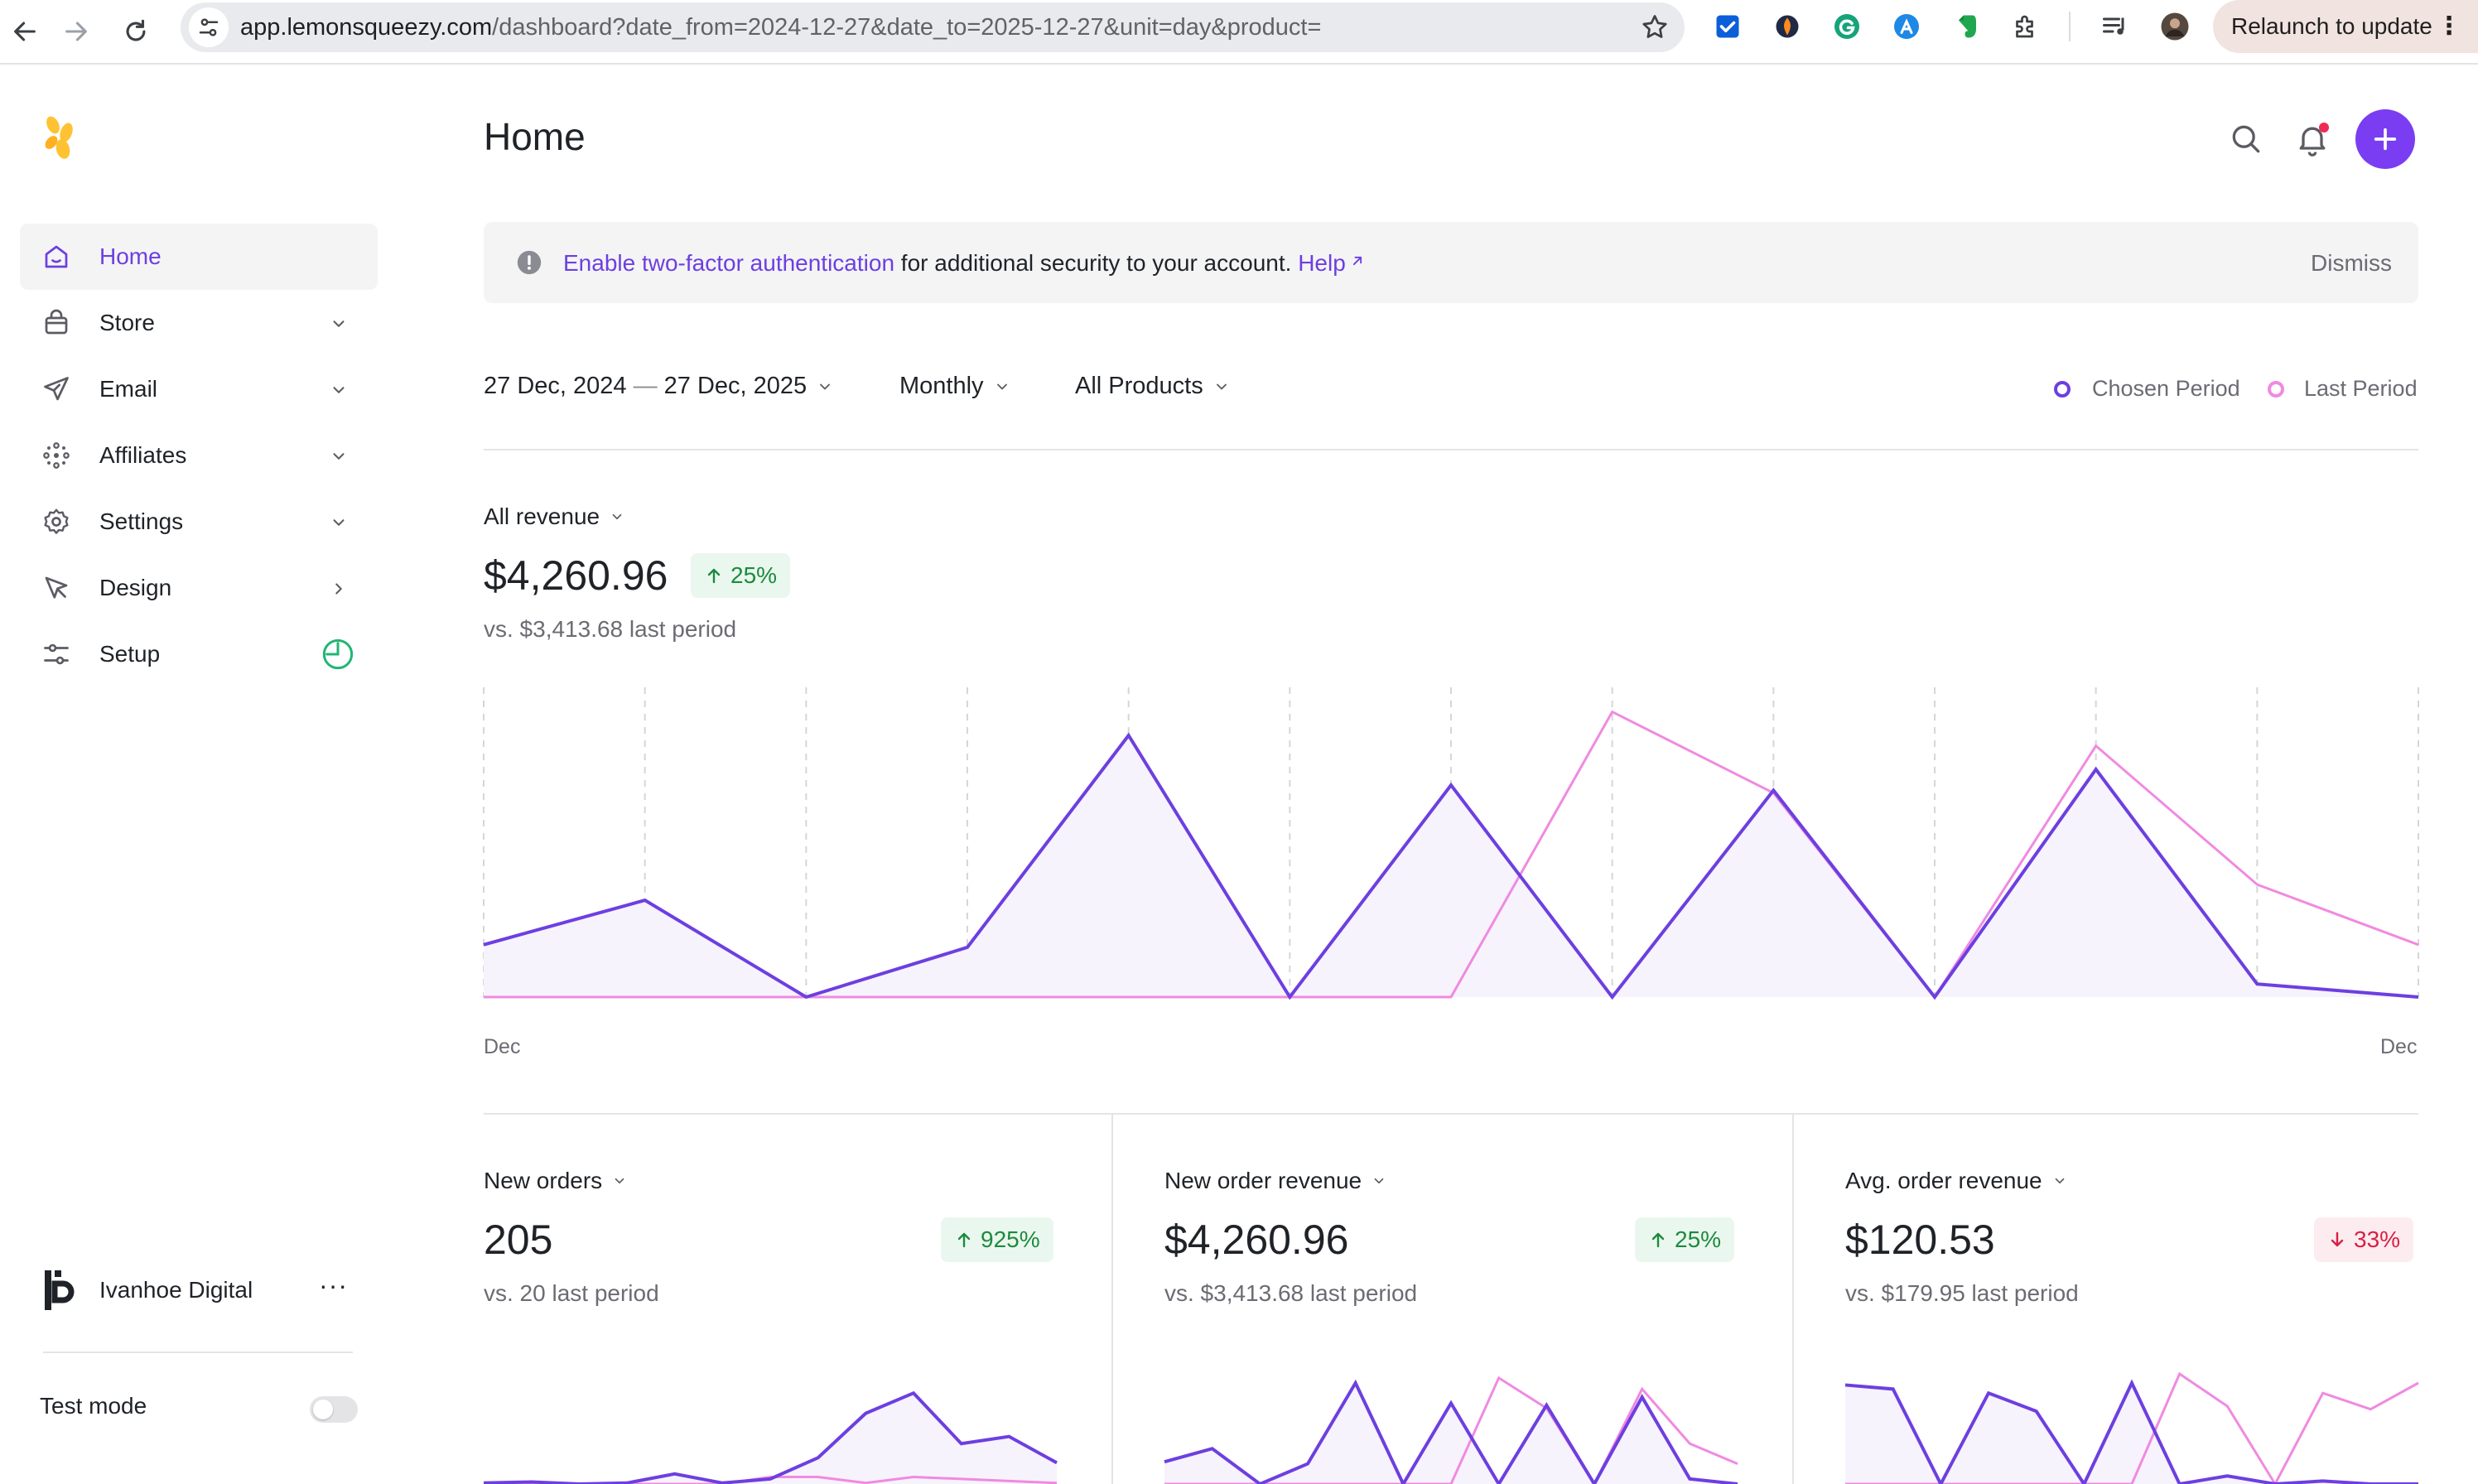 The image size is (2478, 1484). I want to click on sidebar-item-home: Home, so click(199, 257).